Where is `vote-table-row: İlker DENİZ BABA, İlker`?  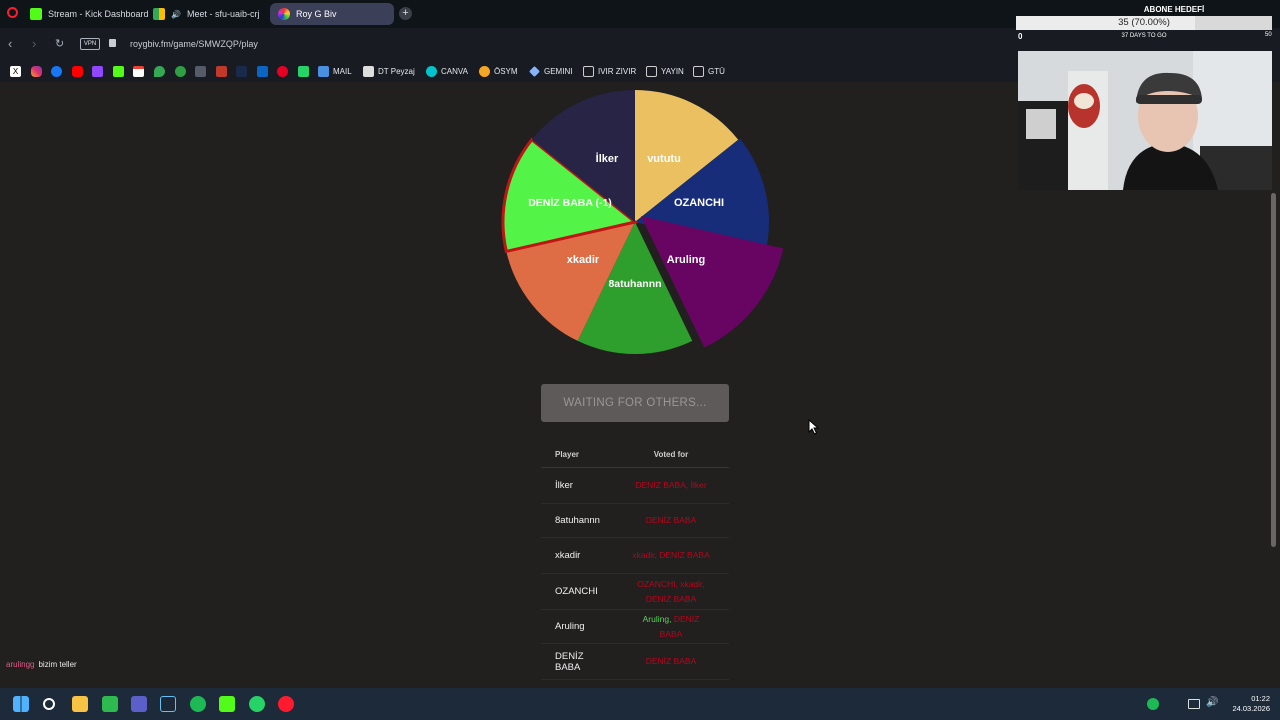 vote-table-row: İlker DENİZ BABA, İlker is located at coordinates (635, 486).